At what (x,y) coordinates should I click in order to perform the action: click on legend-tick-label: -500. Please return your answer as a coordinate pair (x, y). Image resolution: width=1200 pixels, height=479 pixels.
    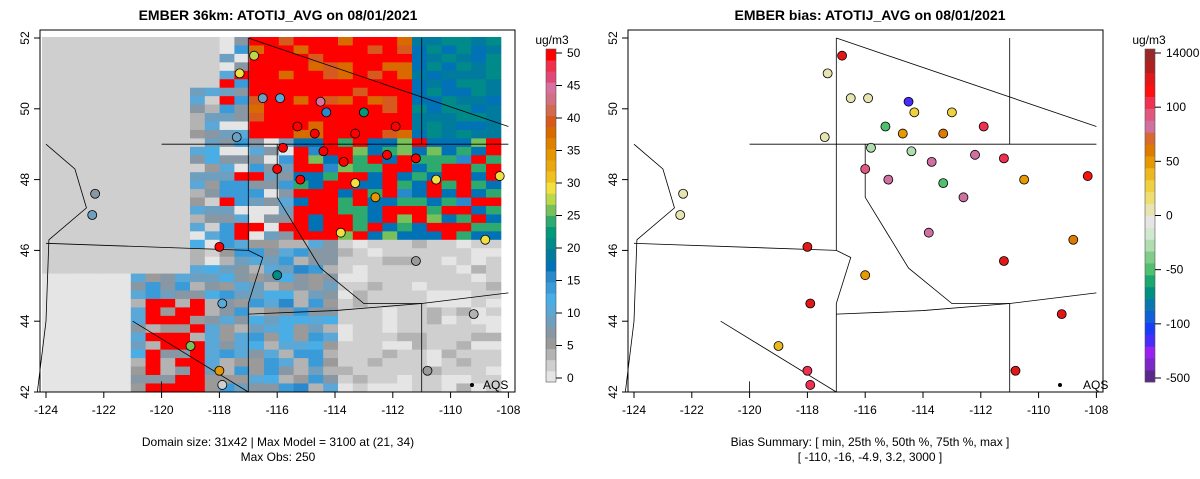
    Looking at the image, I should click on (1178, 378).